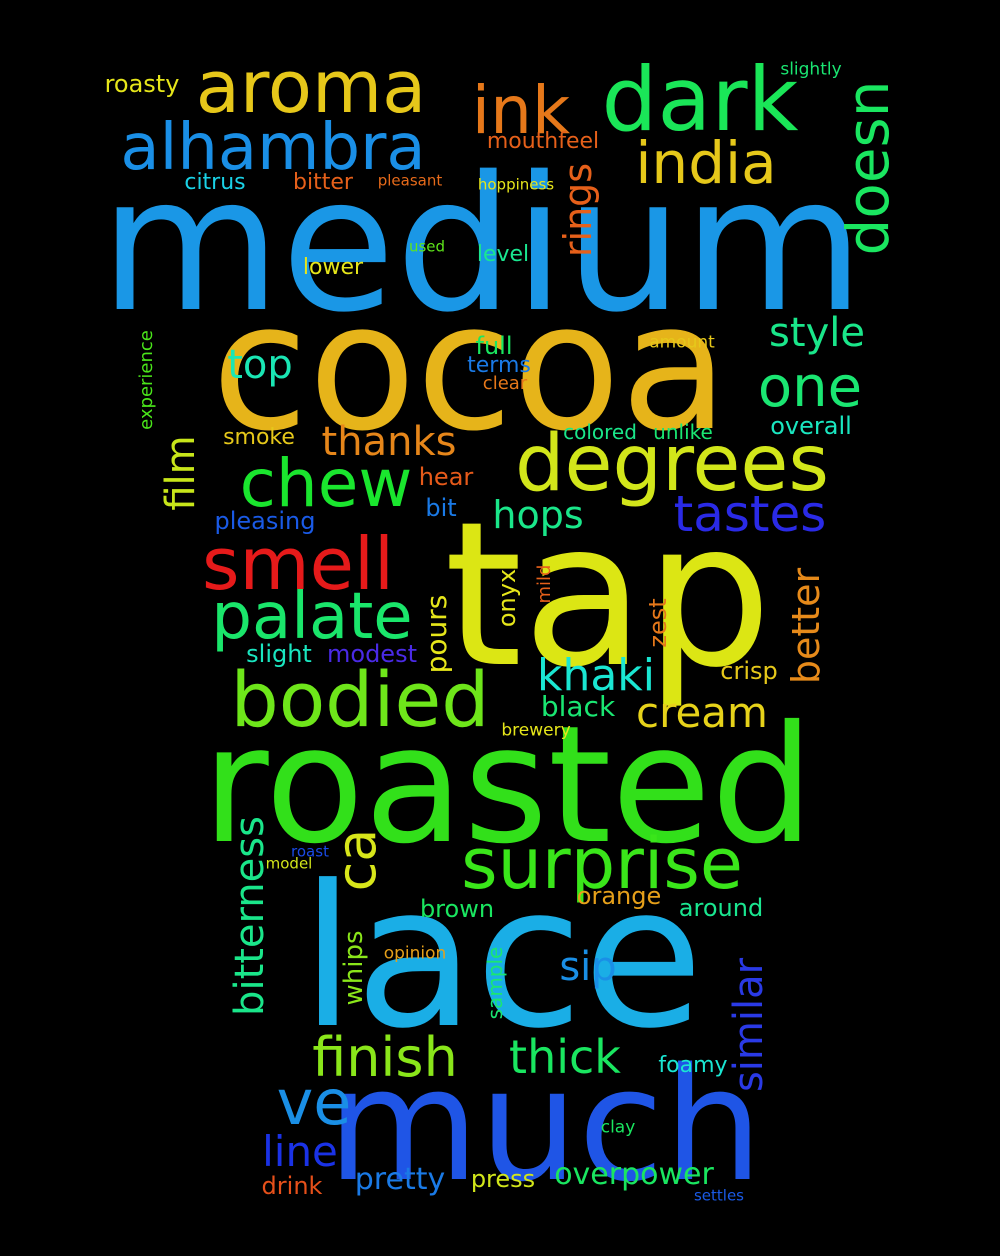  Describe the element at coordinates (868, 168) in the screenshot. I see `word-doesn: doesn` at that location.